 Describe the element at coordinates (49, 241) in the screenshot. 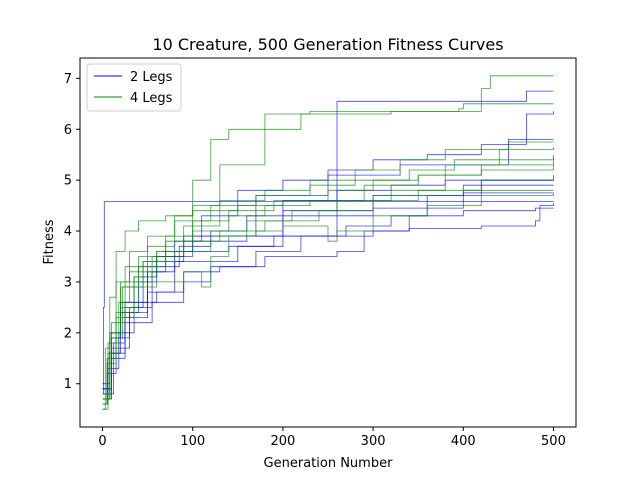

I see `y-axis-label: Fitness` at that location.